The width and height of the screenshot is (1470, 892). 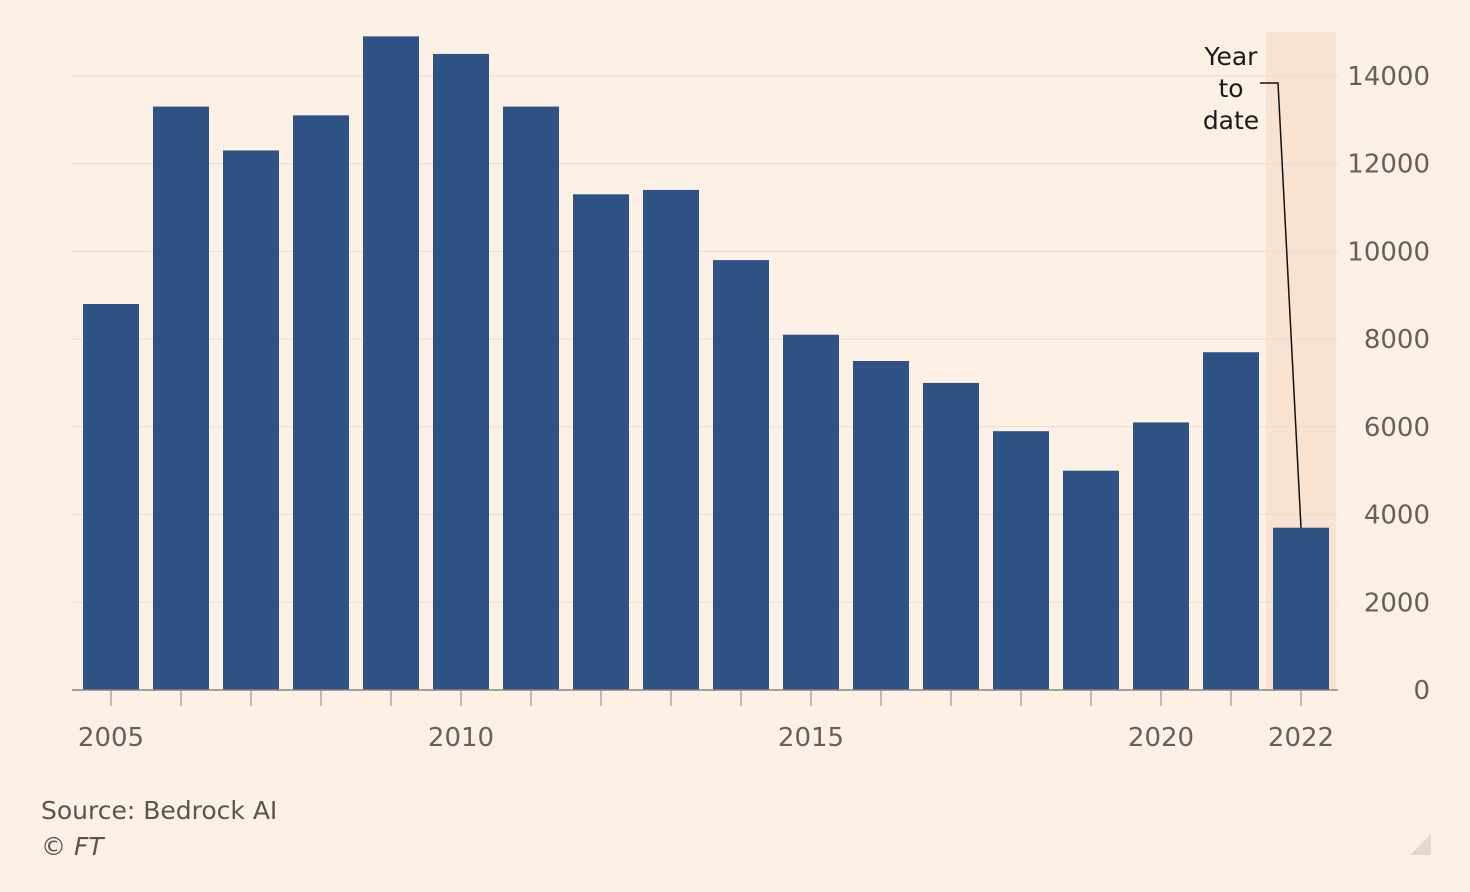 I want to click on bar-2008, so click(x=321, y=402).